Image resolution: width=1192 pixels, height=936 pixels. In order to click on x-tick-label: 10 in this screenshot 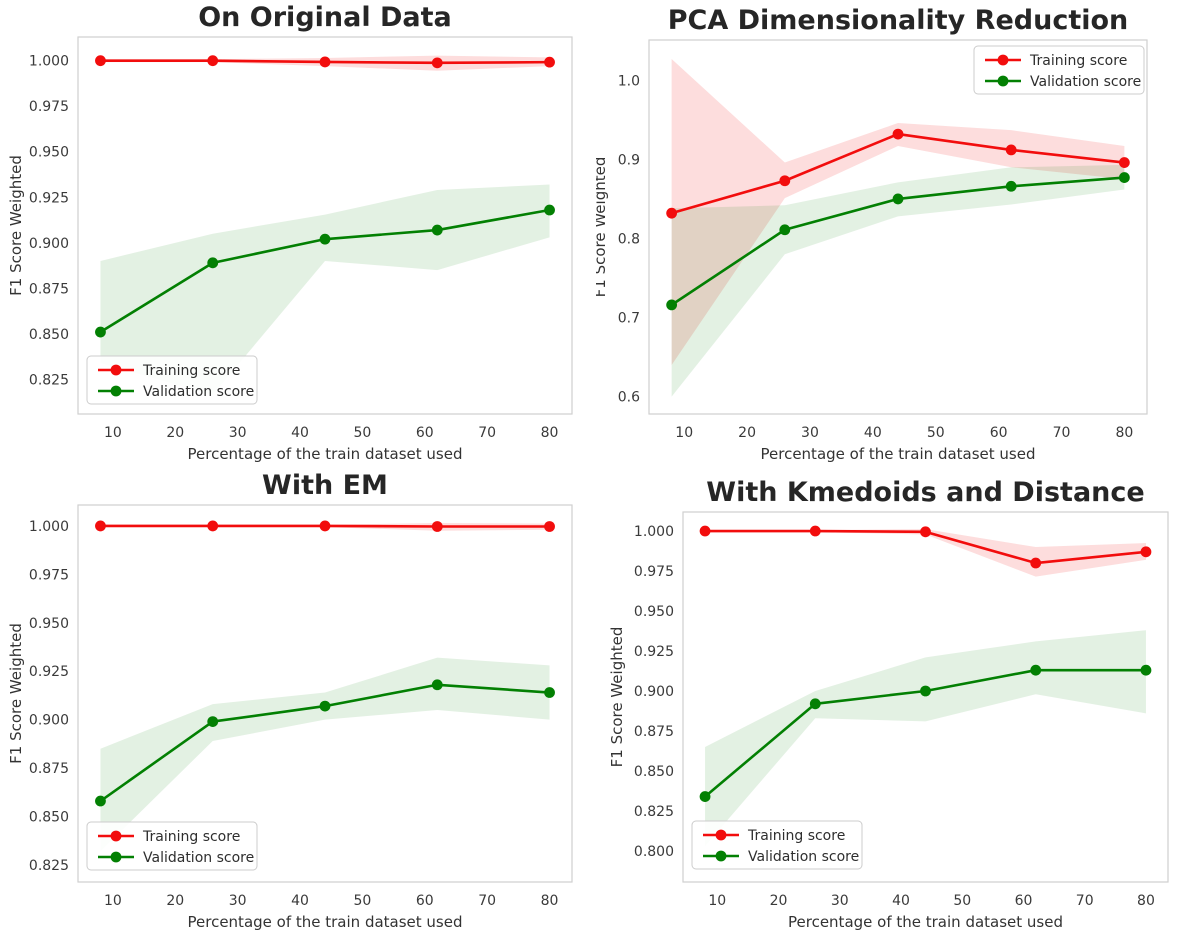, I will do `click(684, 433)`.